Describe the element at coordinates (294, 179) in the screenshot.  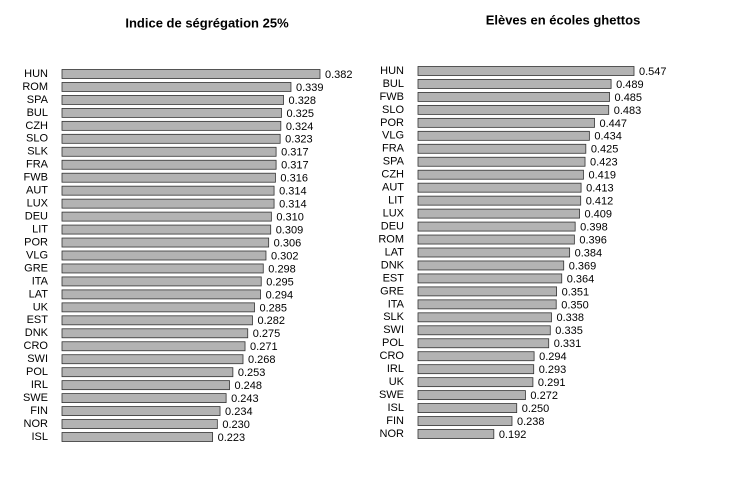
I see `value-label: 0.316` at that location.